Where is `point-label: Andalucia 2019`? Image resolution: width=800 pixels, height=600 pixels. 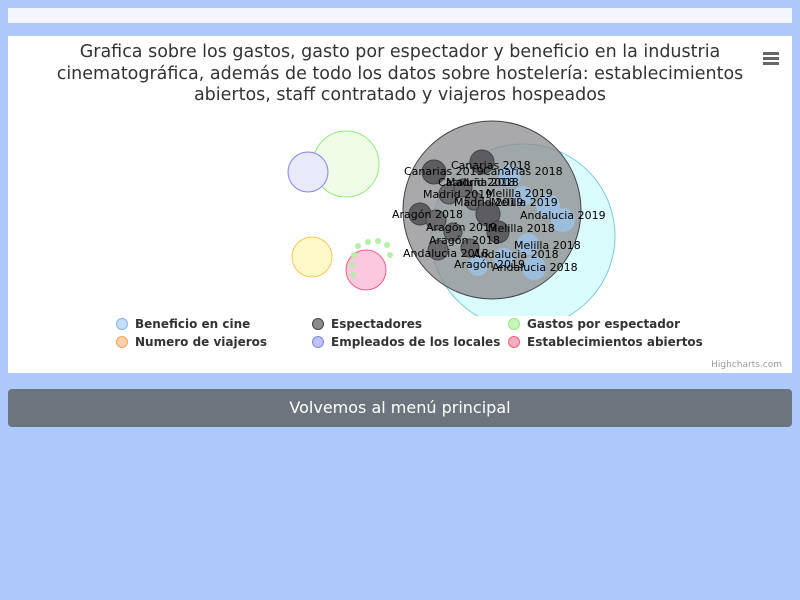
point-label: Andalucia 2019 is located at coordinates (563, 215).